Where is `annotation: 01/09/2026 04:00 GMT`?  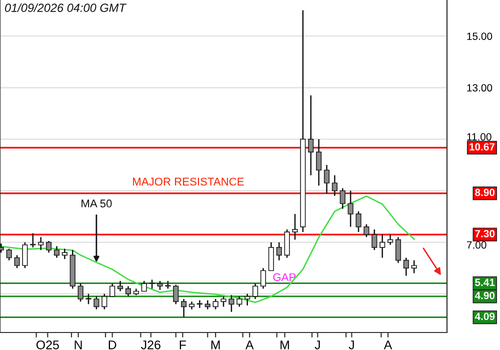 annotation: 01/09/2026 04:00 GMT is located at coordinates (65, 7).